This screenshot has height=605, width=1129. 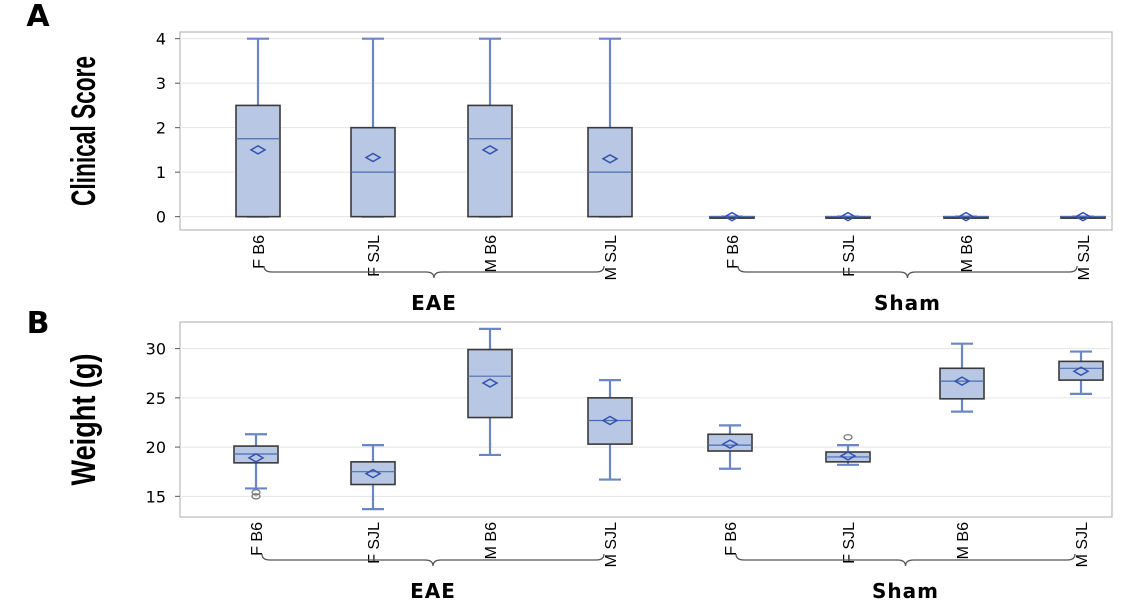 What do you see at coordinates (156, 496) in the screenshot?
I see `y-tick-label: 15` at bounding box center [156, 496].